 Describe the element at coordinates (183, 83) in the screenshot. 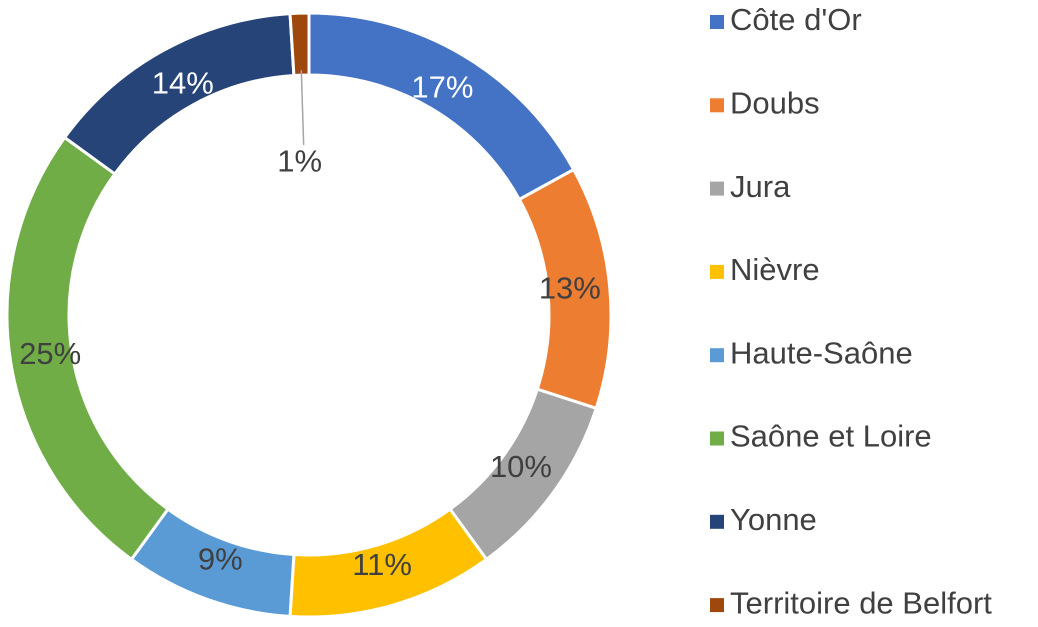

I see `data-label: 14%` at that location.